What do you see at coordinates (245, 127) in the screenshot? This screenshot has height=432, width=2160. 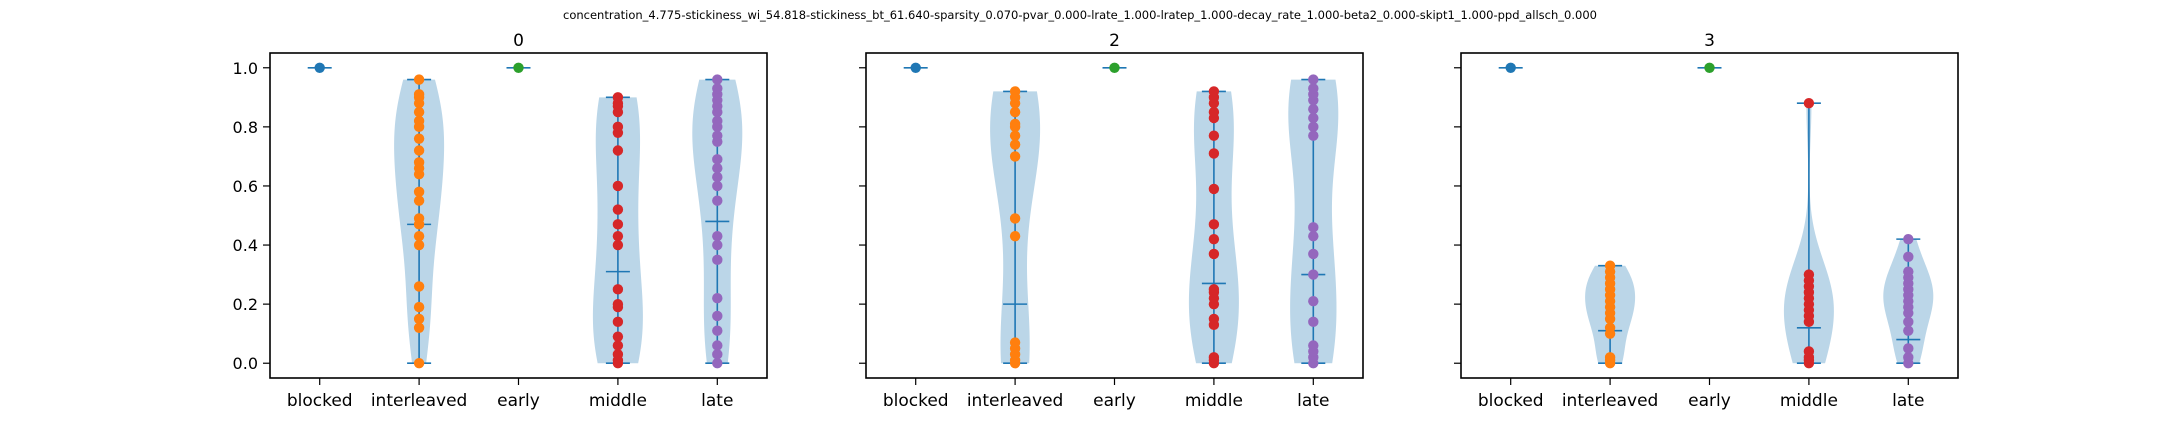 I see `y-tick-label: 0.8` at bounding box center [245, 127].